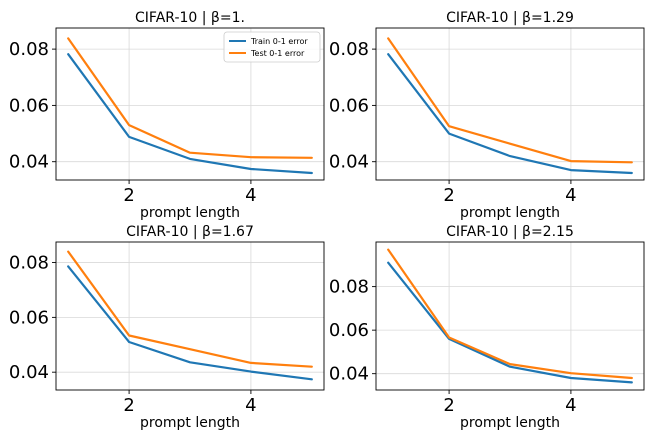 The height and width of the screenshot is (432, 648). I want to click on chart-title: CIFAR-10 | β=1., so click(190, 18).